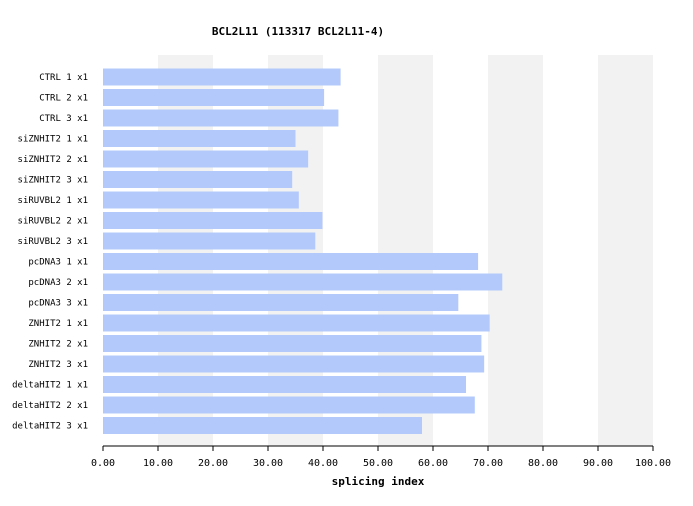 This screenshot has width=693, height=506. What do you see at coordinates (63, 78) in the screenshot?
I see `category-label: CTRL 1 x1` at bounding box center [63, 78].